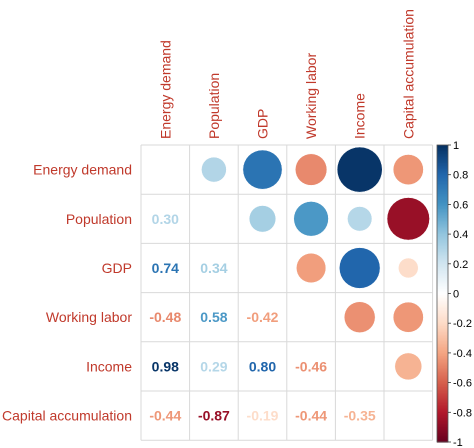 This screenshot has width=474, height=448. I want to click on row-label: GDP, so click(117, 268).